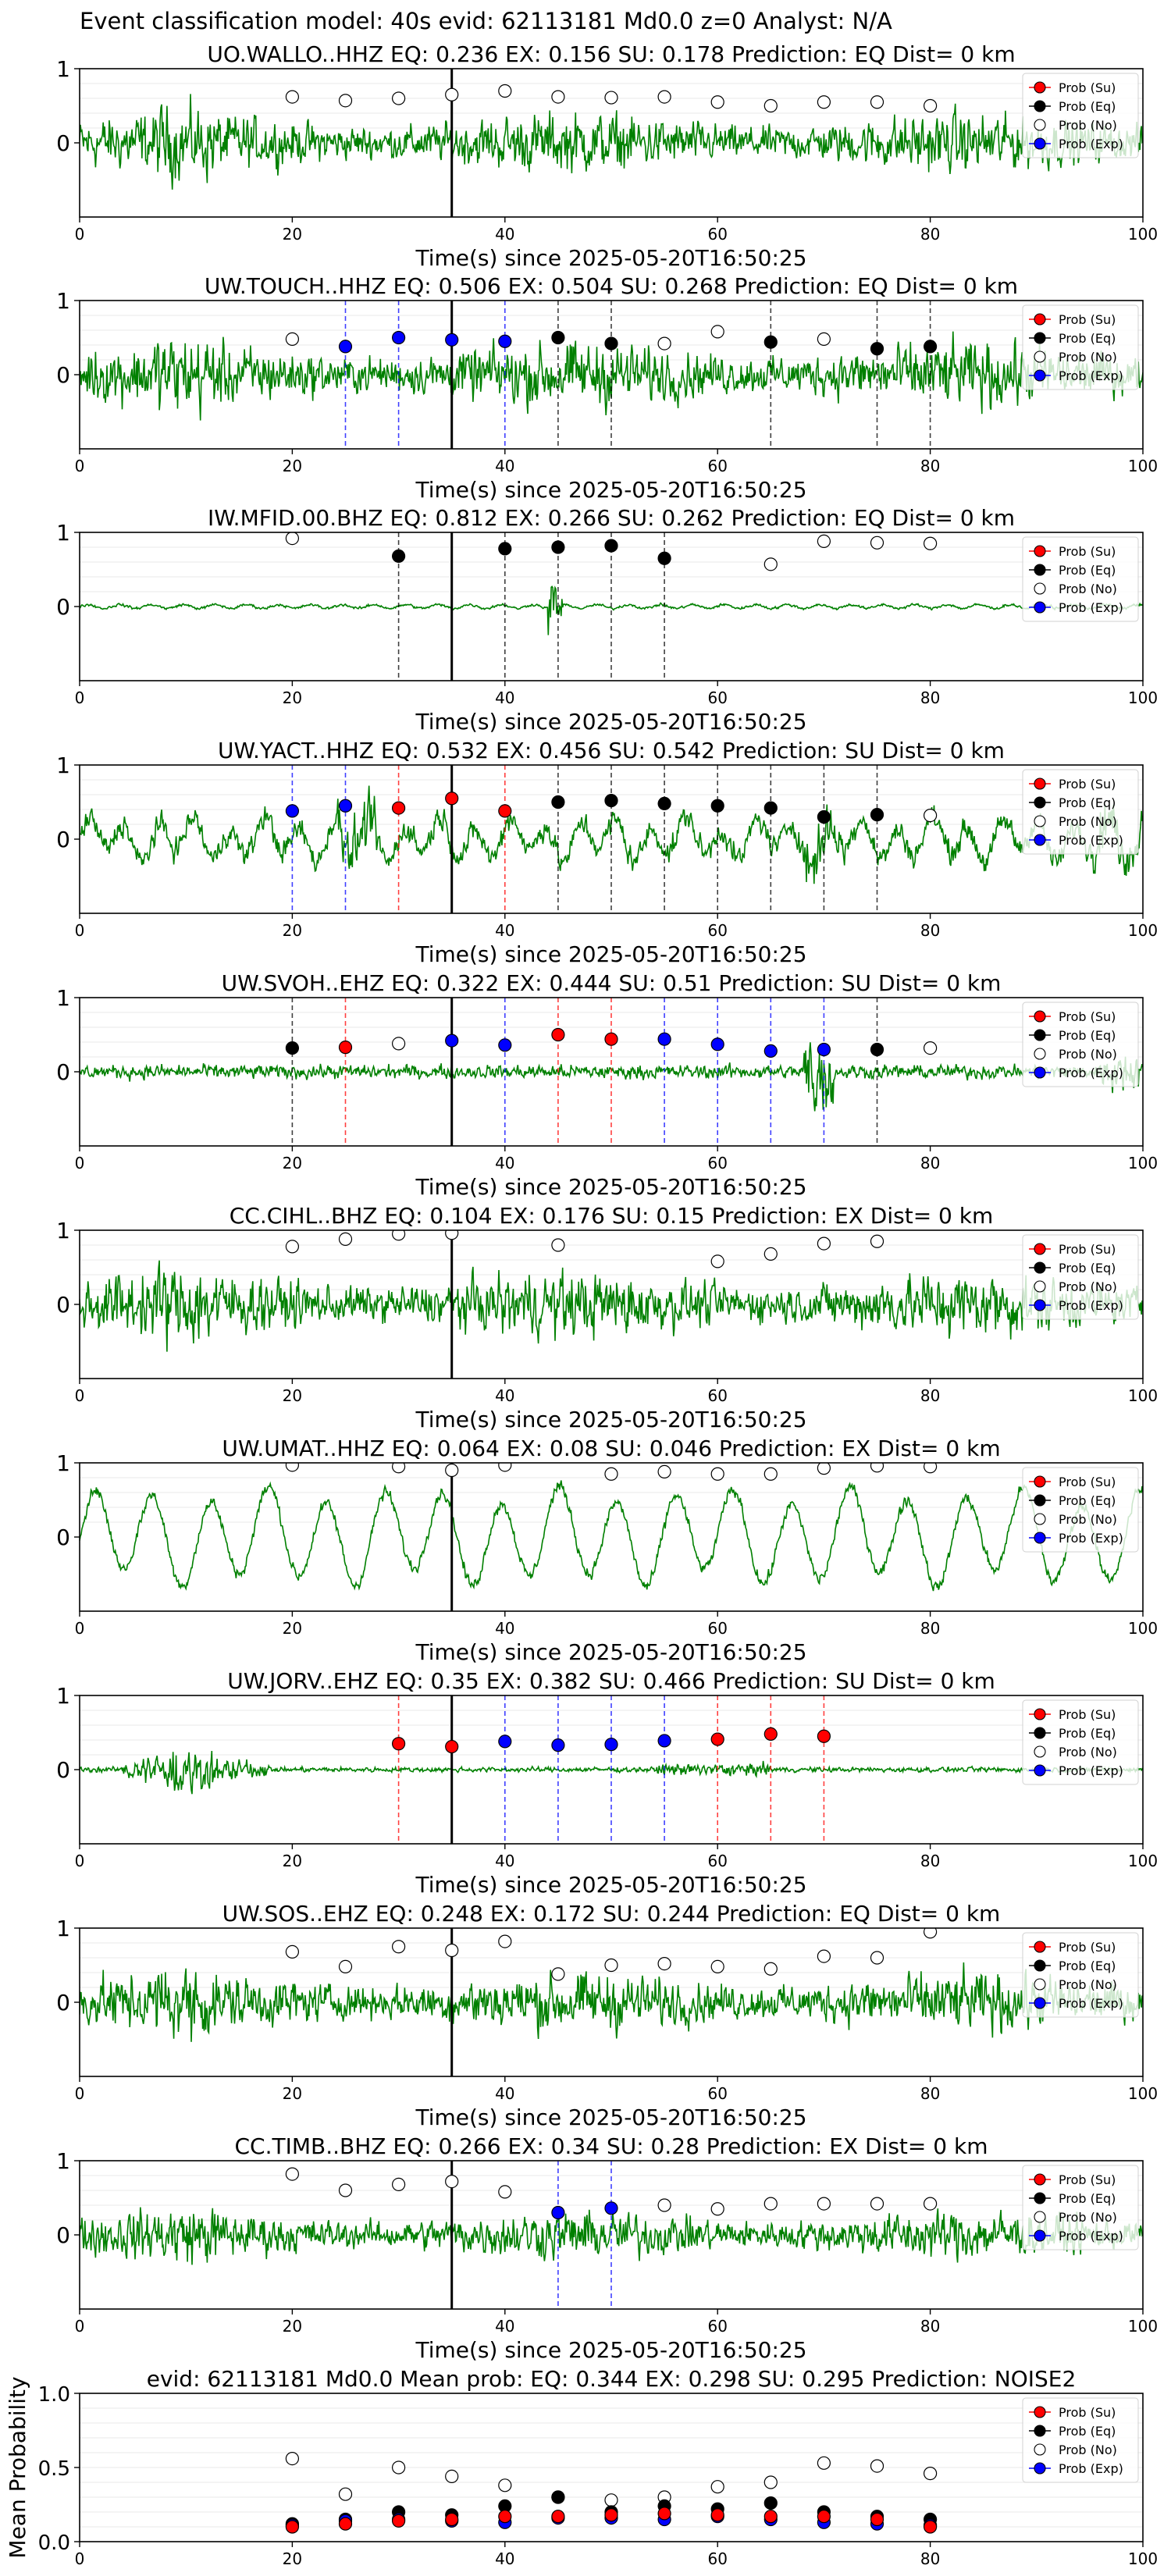 This screenshot has height=2576, width=1171. What do you see at coordinates (1143, 2558) in the screenshot?
I see `x-tick-label: 100` at bounding box center [1143, 2558].